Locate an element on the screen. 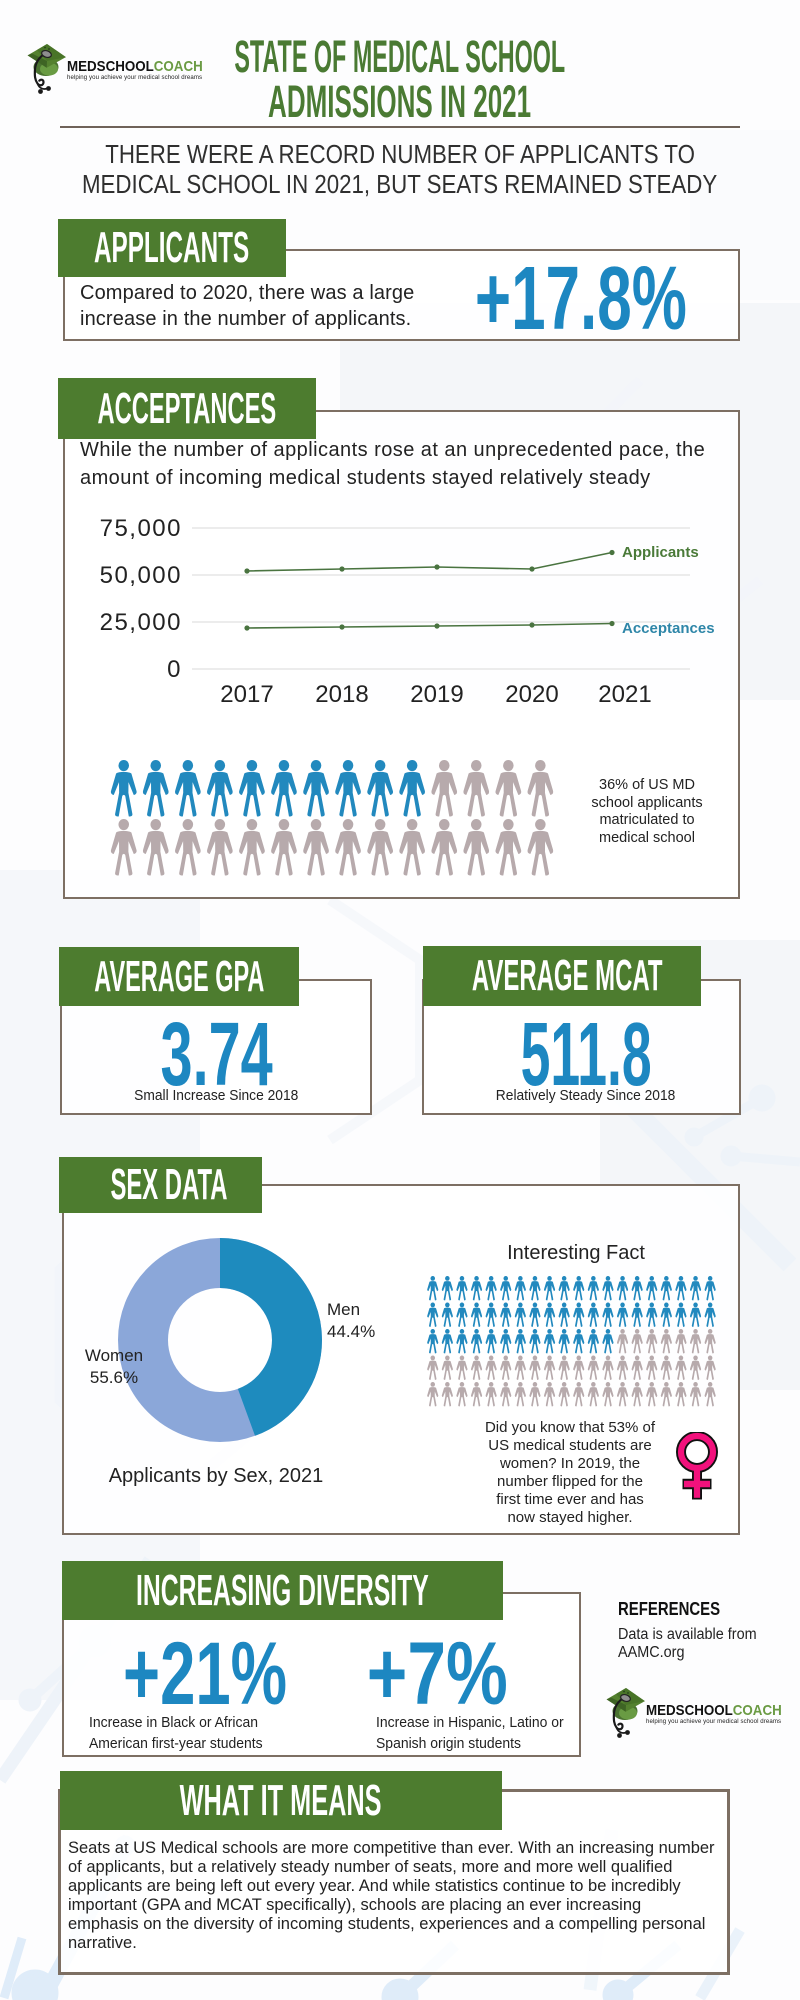 Image resolution: width=800 pixels, height=2000 pixels. svg-text: Acceptances is located at coordinates (668, 628).